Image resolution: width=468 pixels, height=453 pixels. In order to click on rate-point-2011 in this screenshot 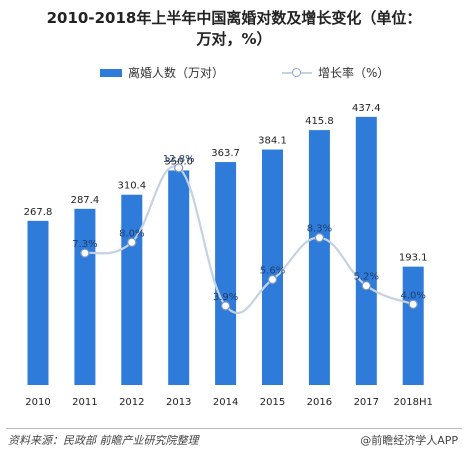, I will do `click(85, 253)`.